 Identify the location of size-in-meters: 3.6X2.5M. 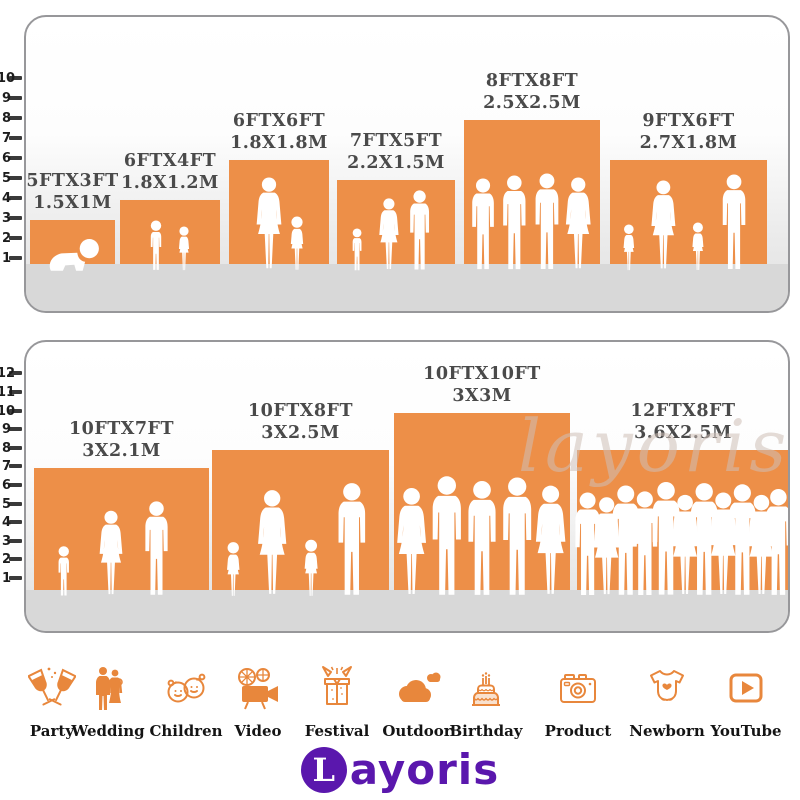
(683, 432).